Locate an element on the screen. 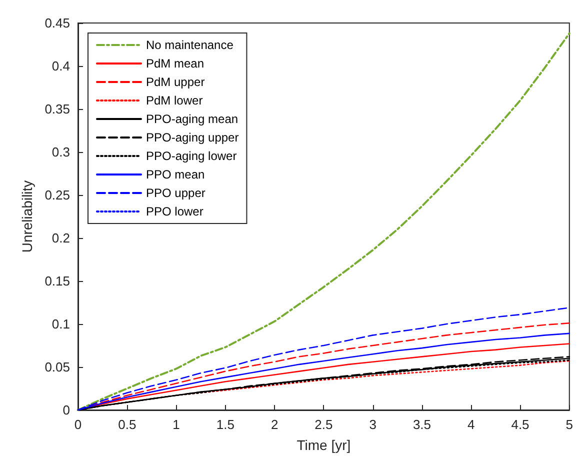 The width and height of the screenshot is (584, 466). y-tick-label: 0.2 is located at coordinates (61, 238).